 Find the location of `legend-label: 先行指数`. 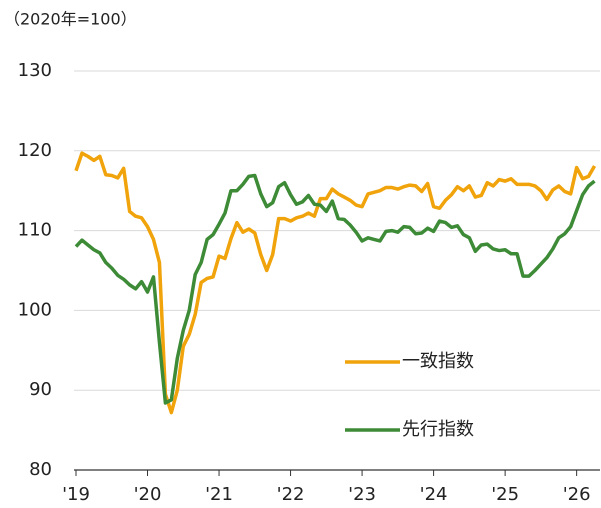

legend-label: 先行指数 is located at coordinates (438, 429).